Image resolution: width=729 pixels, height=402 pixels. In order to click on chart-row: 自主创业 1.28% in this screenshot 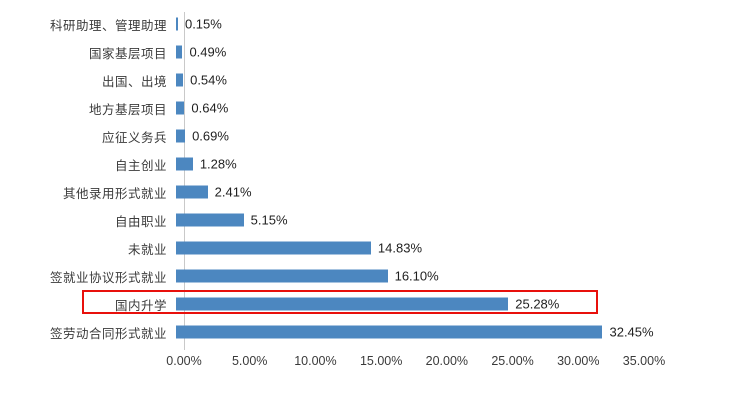, I will do `click(364, 164)`.